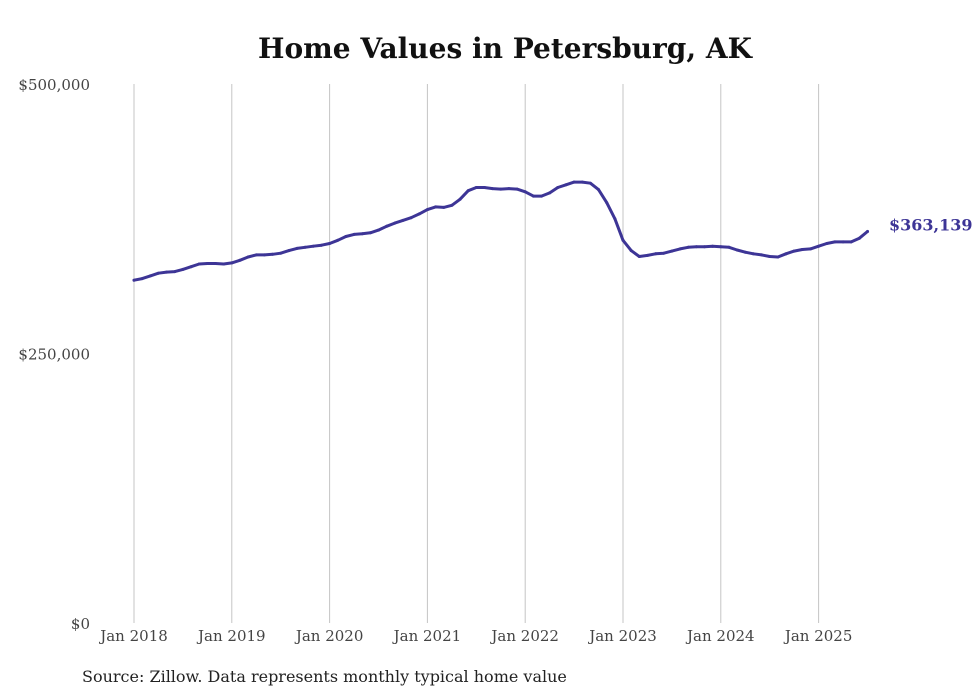 The height and width of the screenshot is (699, 980). What do you see at coordinates (80, 624) in the screenshot?
I see `y-tick-label: $0` at bounding box center [80, 624].